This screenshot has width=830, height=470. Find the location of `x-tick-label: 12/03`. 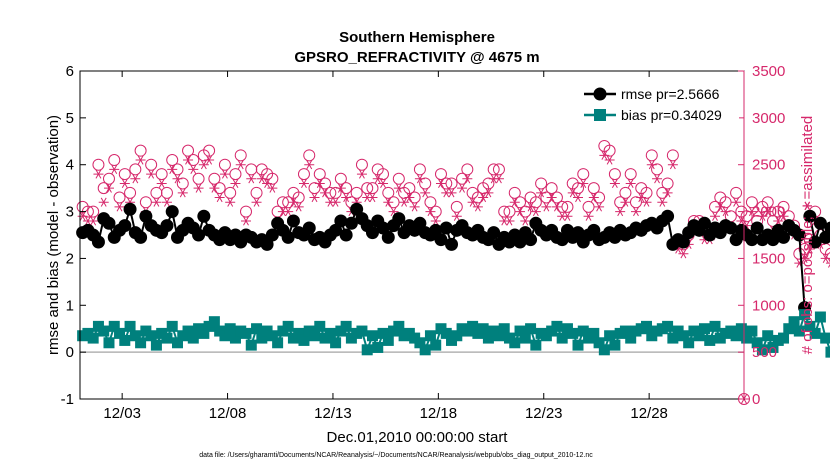

x-tick-label: 12/03 is located at coordinates (122, 413).